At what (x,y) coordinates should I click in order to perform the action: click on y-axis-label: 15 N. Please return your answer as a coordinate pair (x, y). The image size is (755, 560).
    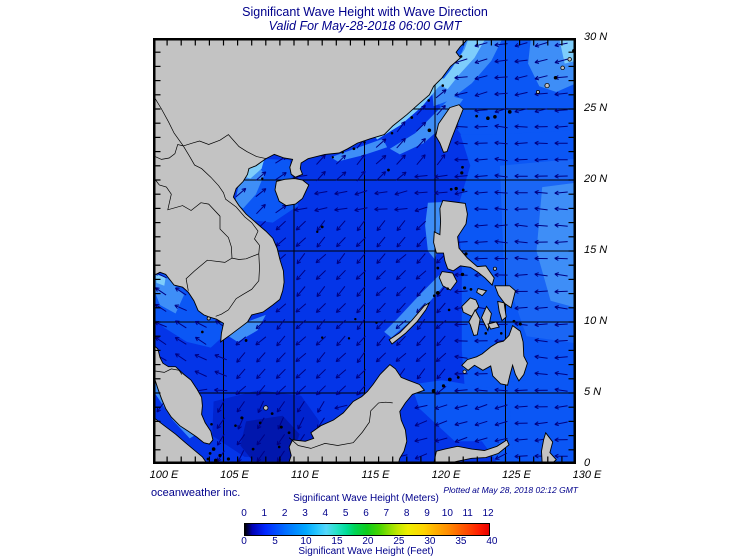
    Looking at the image, I should click on (596, 250).